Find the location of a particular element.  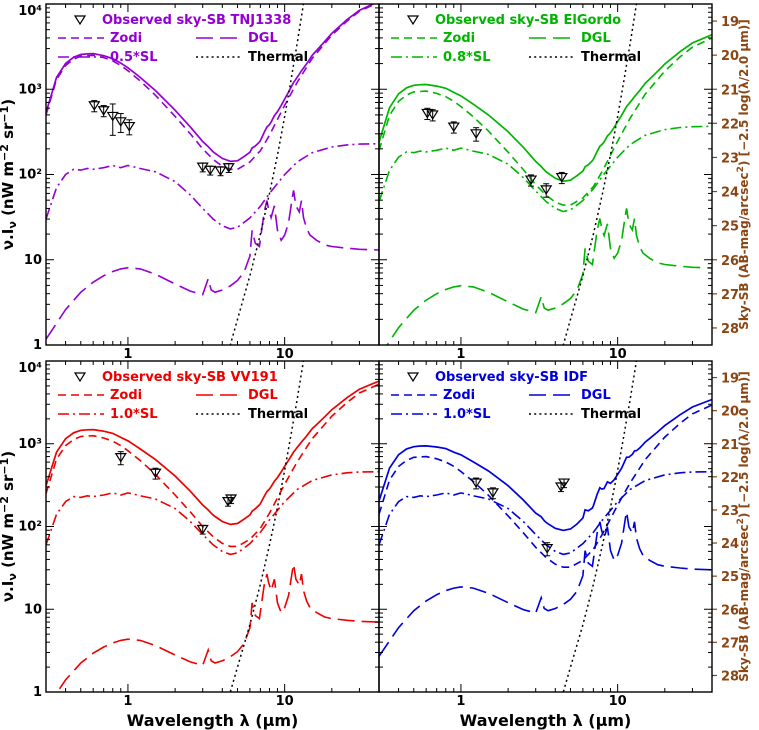

mag-tick-label: 21 is located at coordinates (730, 445).